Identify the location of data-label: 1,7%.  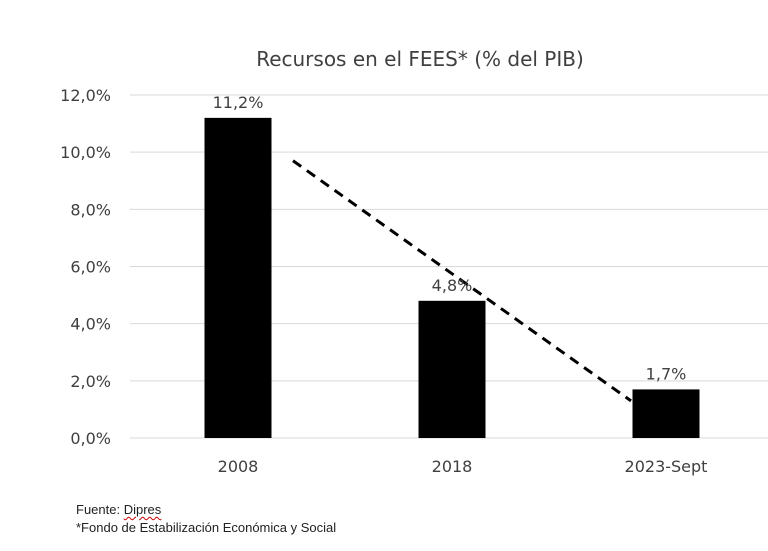
(666, 373).